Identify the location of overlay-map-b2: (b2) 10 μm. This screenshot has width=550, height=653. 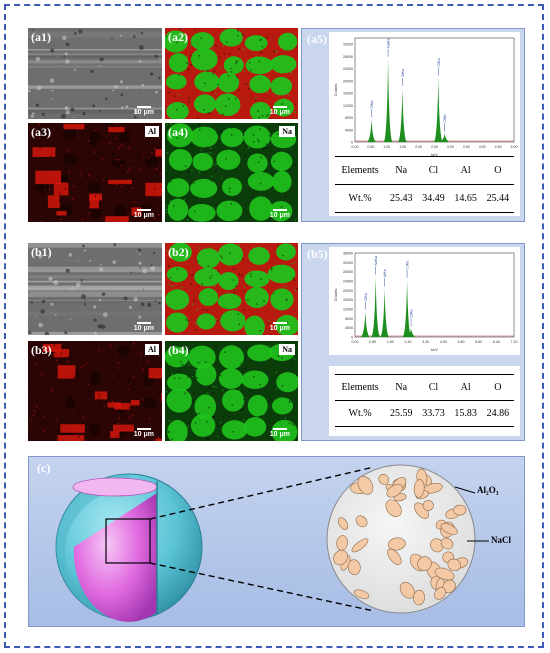
(231, 289).